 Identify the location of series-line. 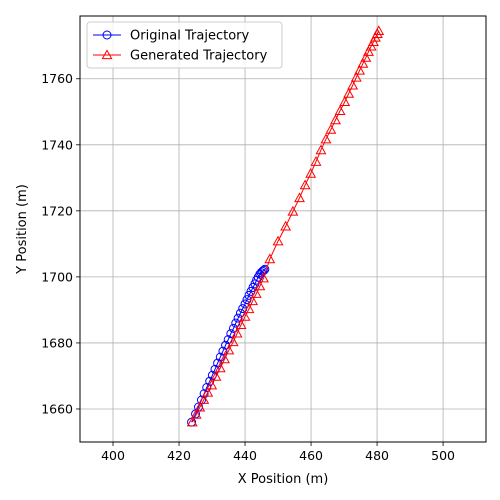
(228, 345).